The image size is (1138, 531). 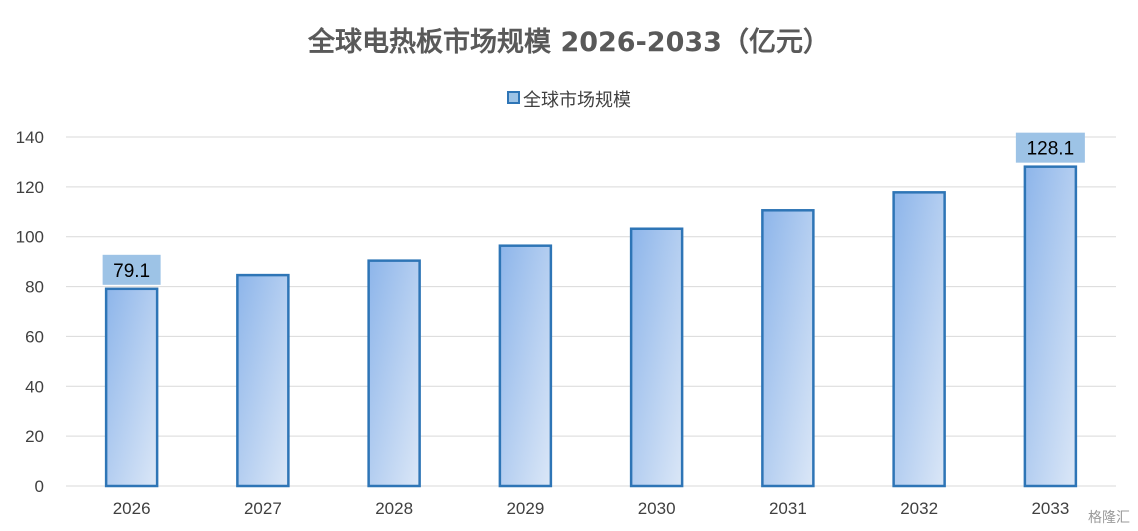 What do you see at coordinates (513, 97) in the screenshot?
I see `legend-swatch` at bounding box center [513, 97].